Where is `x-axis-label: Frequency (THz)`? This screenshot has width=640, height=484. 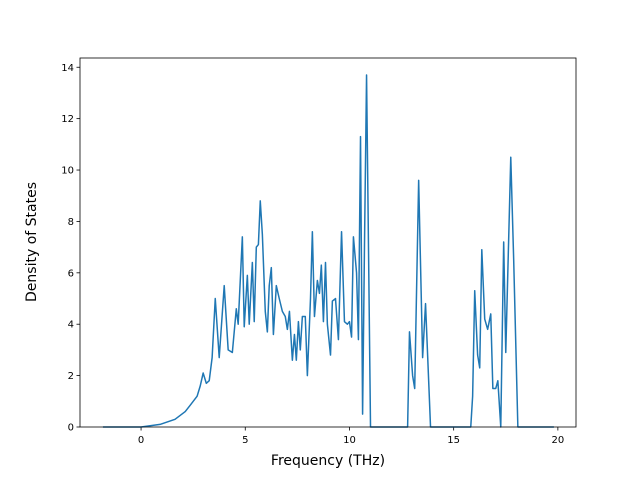 x-axis-label: Frequency (THz) is located at coordinates (328, 461).